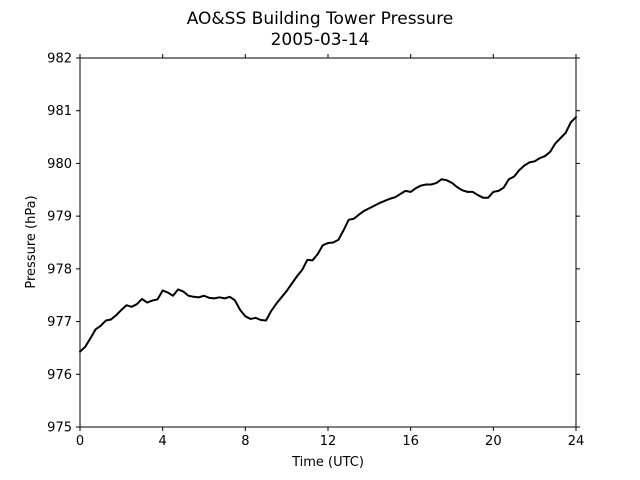  Describe the element at coordinates (320, 40) in the screenshot. I see `chart-subtitle: 2005-03-14` at that location.